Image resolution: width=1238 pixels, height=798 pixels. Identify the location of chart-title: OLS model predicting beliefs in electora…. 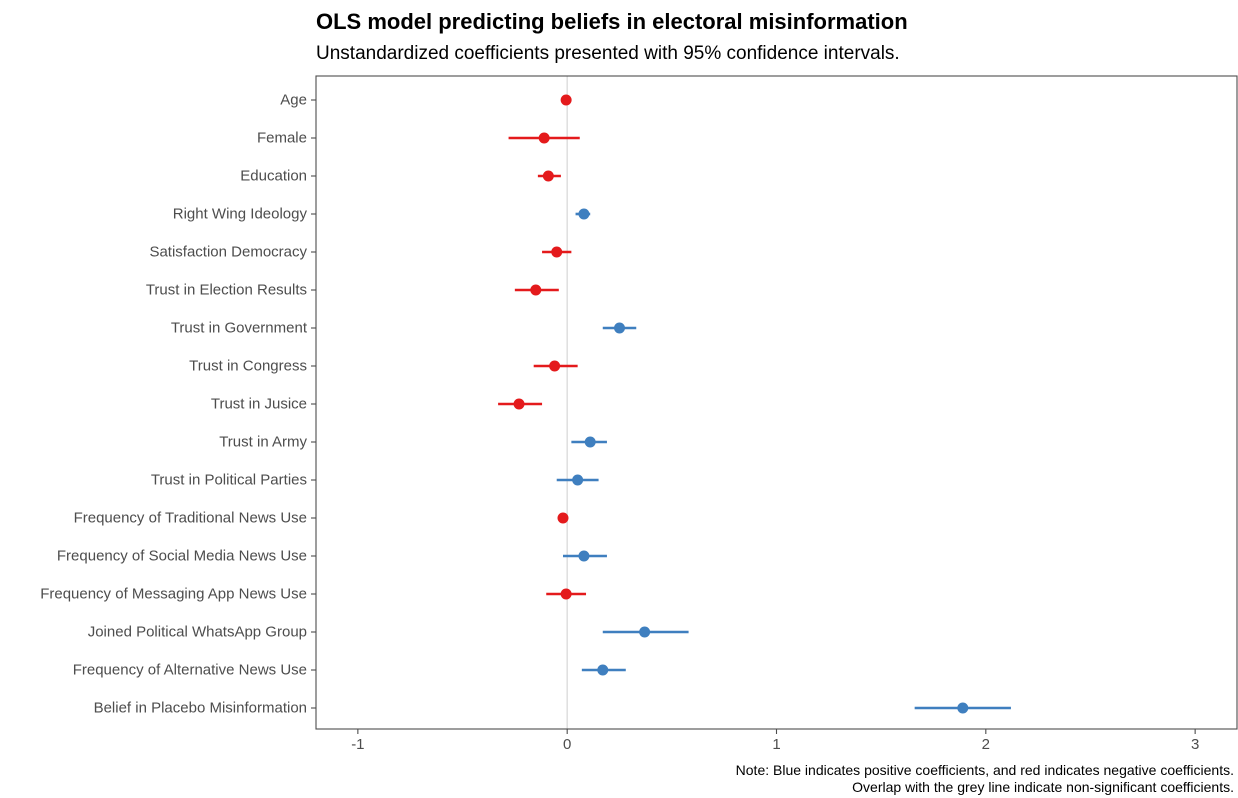
(612, 21).